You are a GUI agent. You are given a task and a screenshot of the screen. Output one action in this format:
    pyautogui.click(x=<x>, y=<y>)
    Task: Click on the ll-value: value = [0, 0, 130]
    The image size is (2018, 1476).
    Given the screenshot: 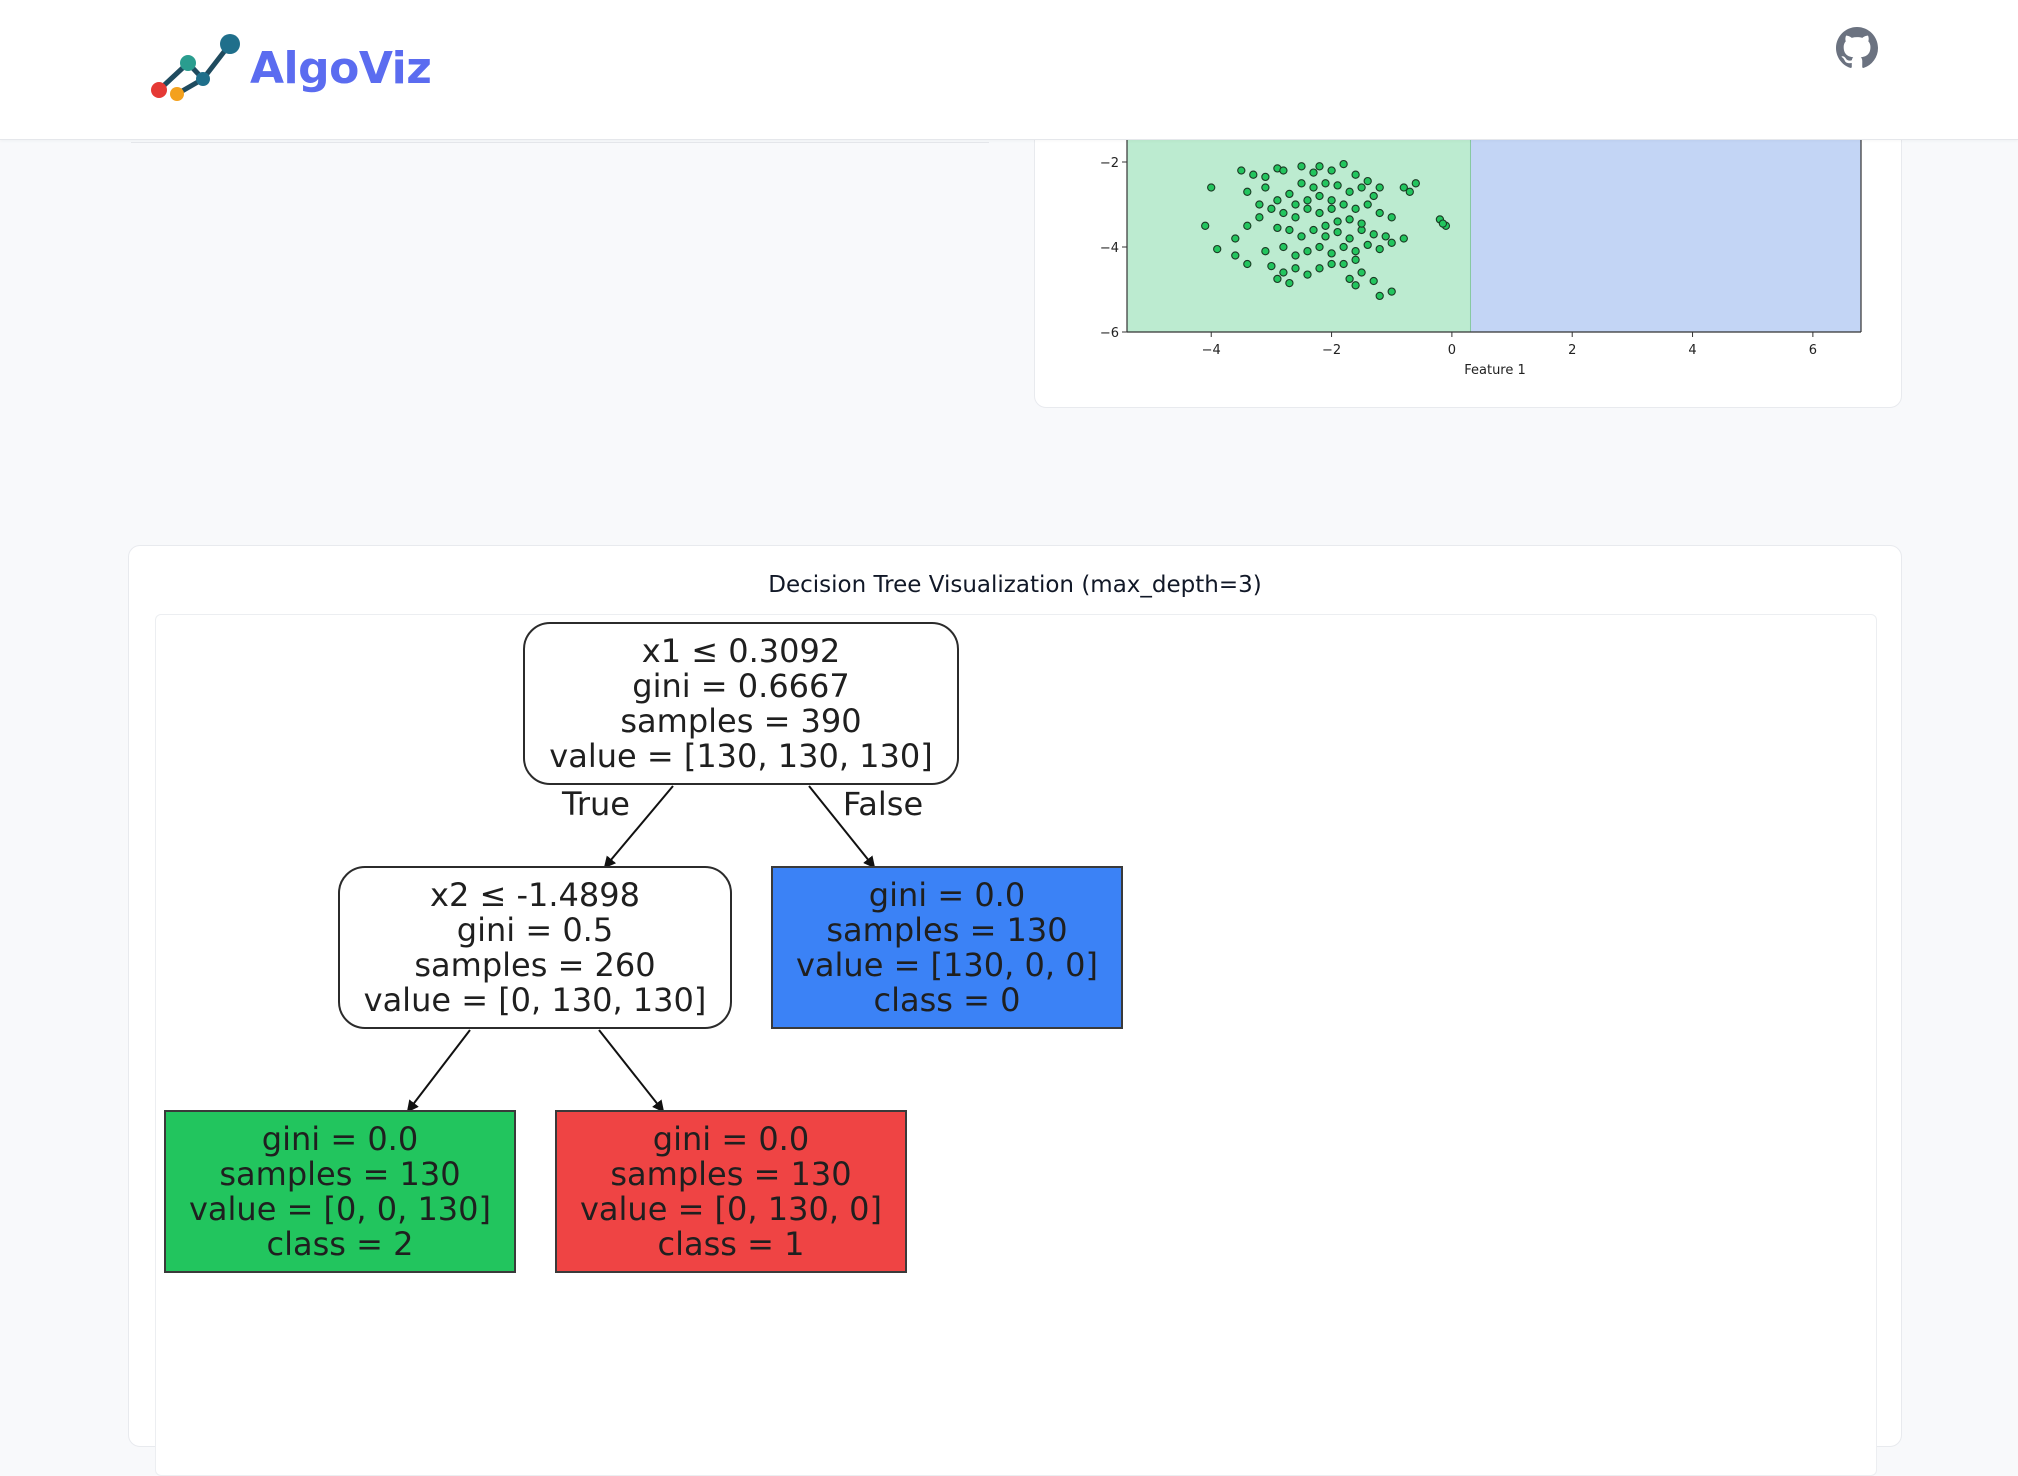 What is the action you would take?
    pyautogui.click(x=340, y=1209)
    